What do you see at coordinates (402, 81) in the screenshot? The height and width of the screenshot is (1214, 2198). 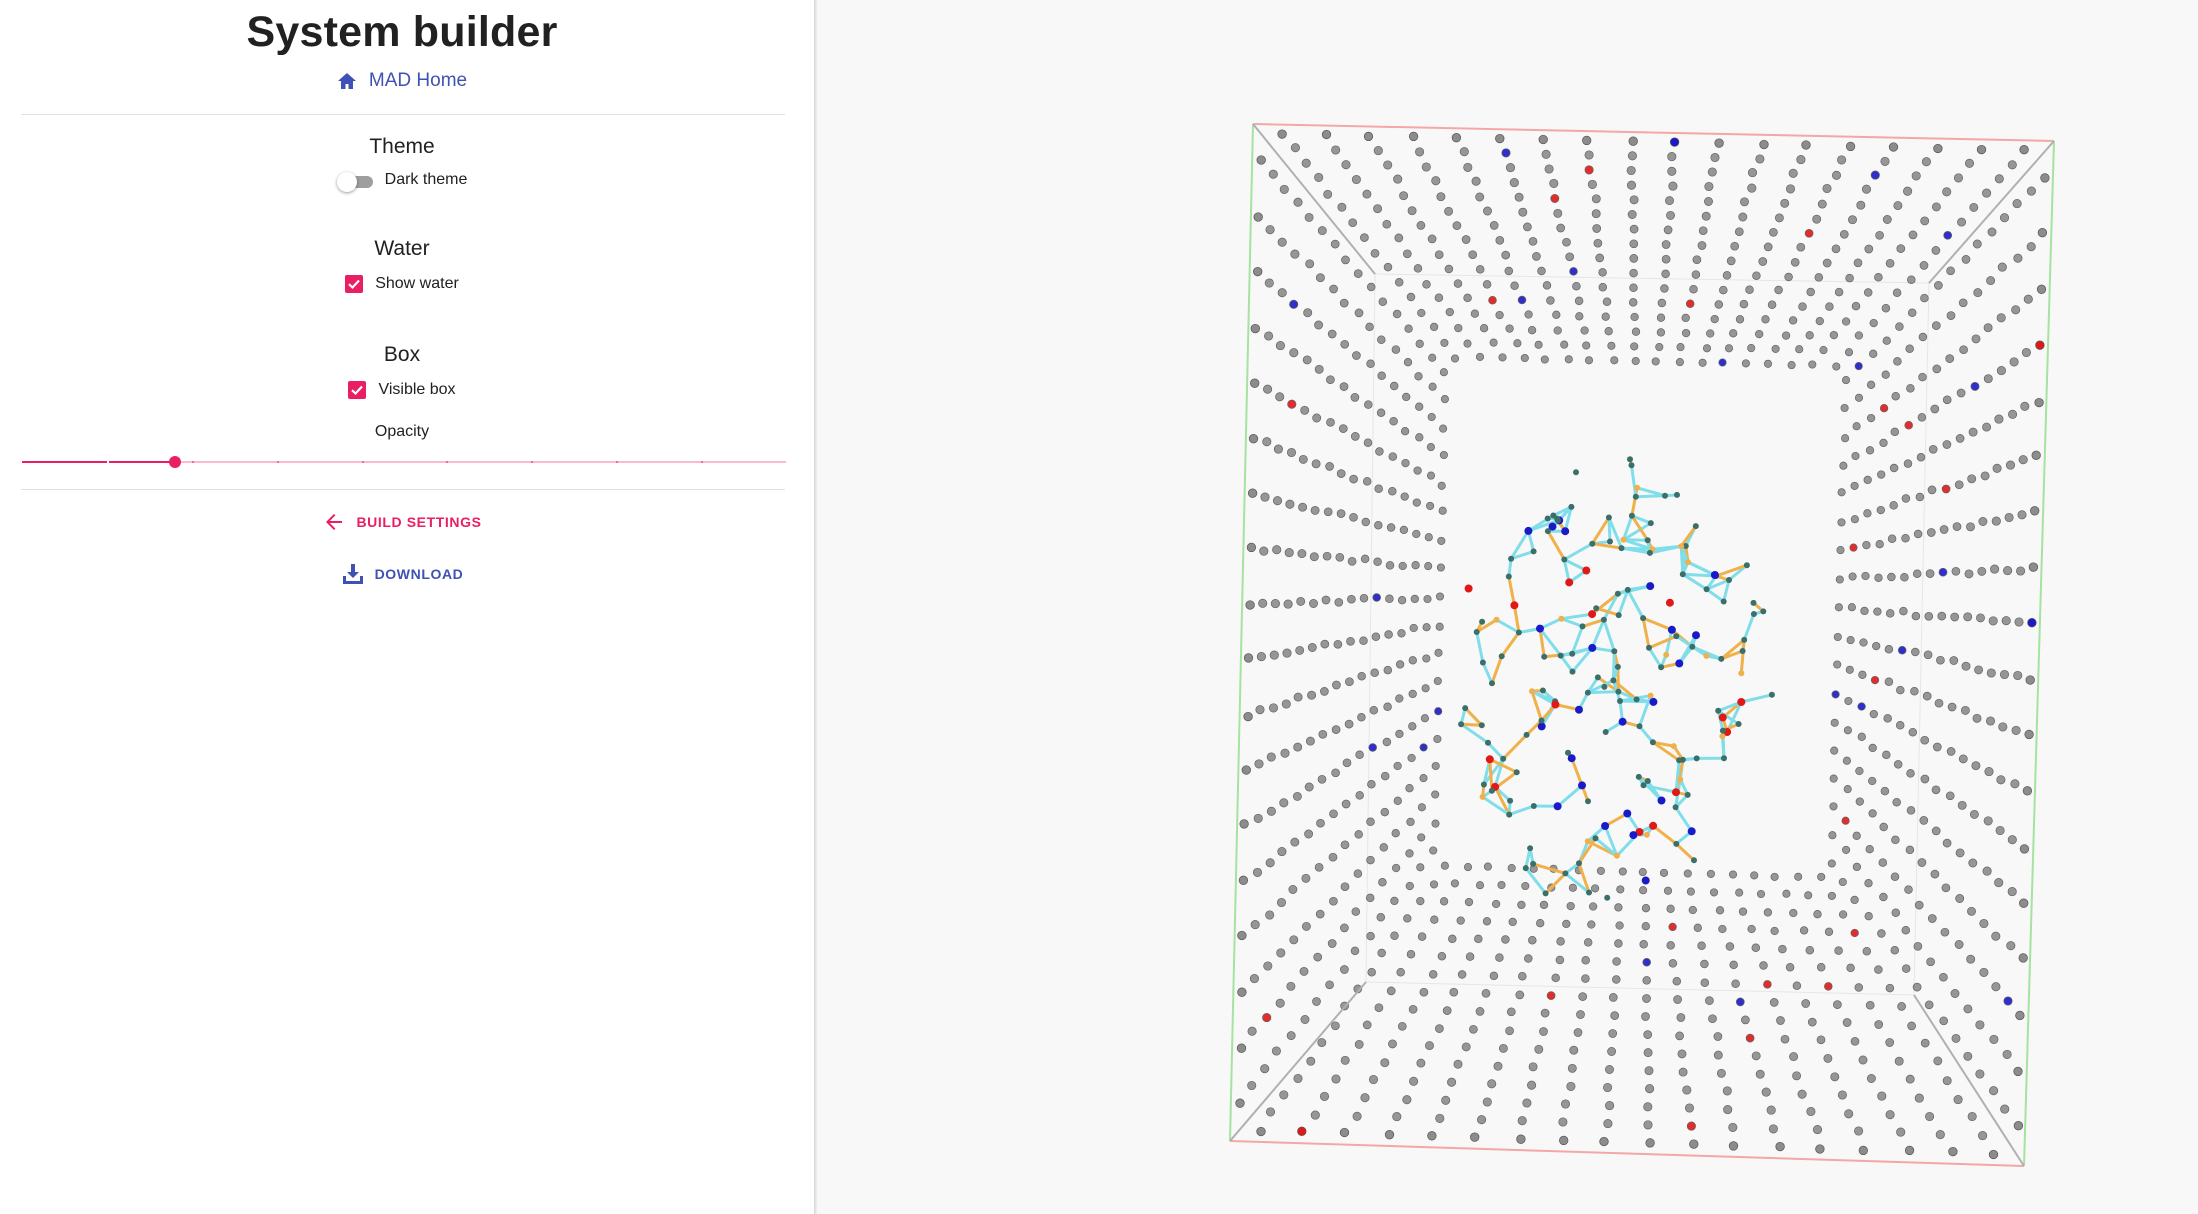 I see `home-link: MAD Home` at bounding box center [402, 81].